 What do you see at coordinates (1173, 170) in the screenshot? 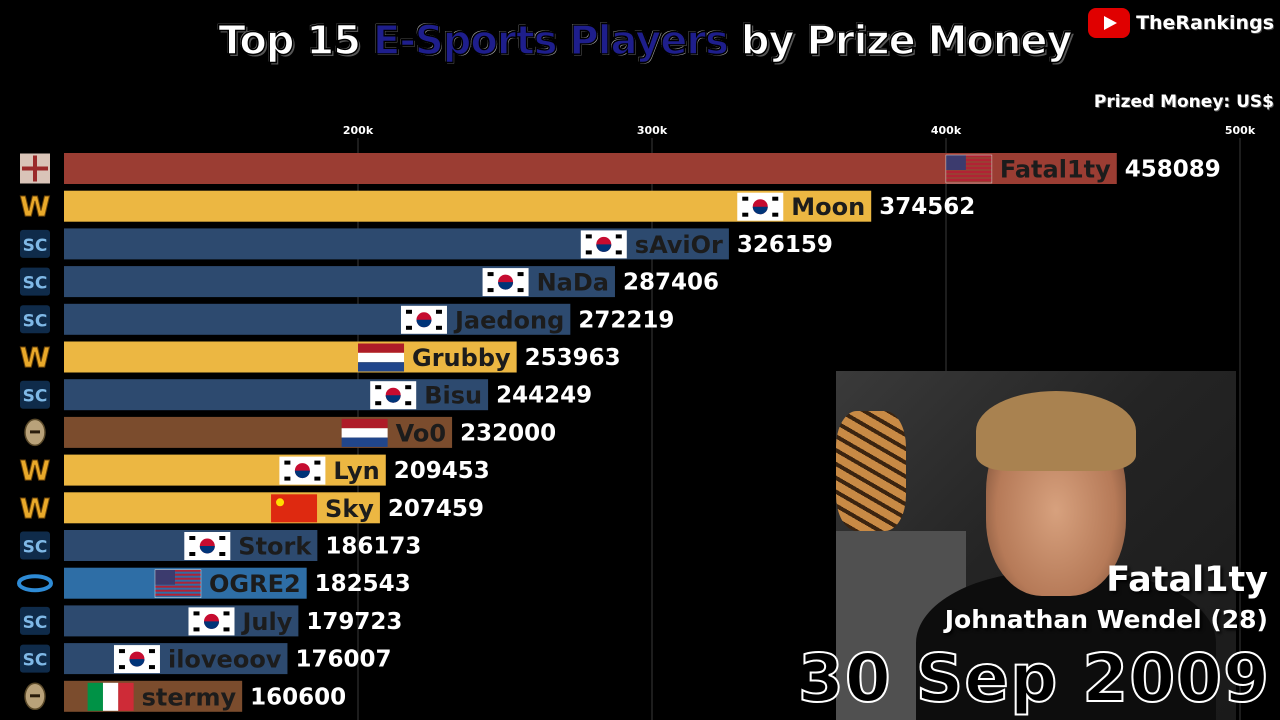
I see `bar-value-label: 458089` at bounding box center [1173, 170].